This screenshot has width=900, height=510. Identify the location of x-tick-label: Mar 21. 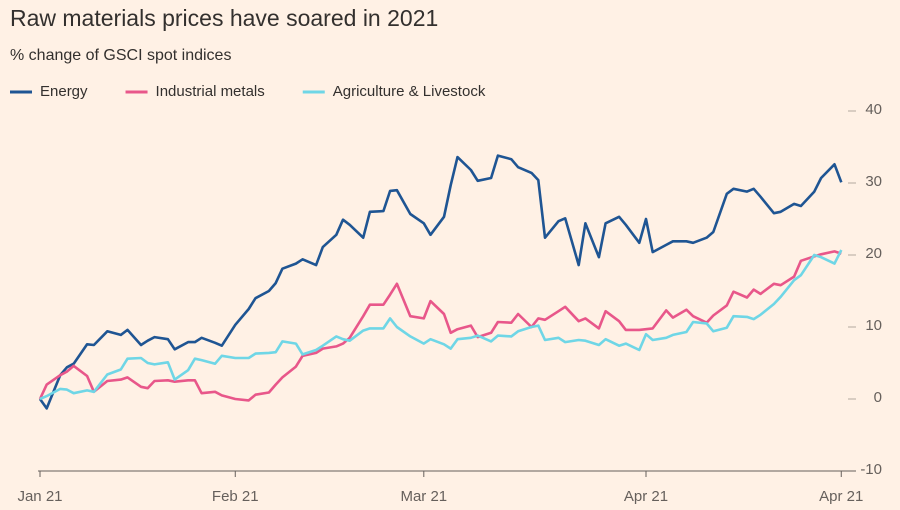
(423, 496).